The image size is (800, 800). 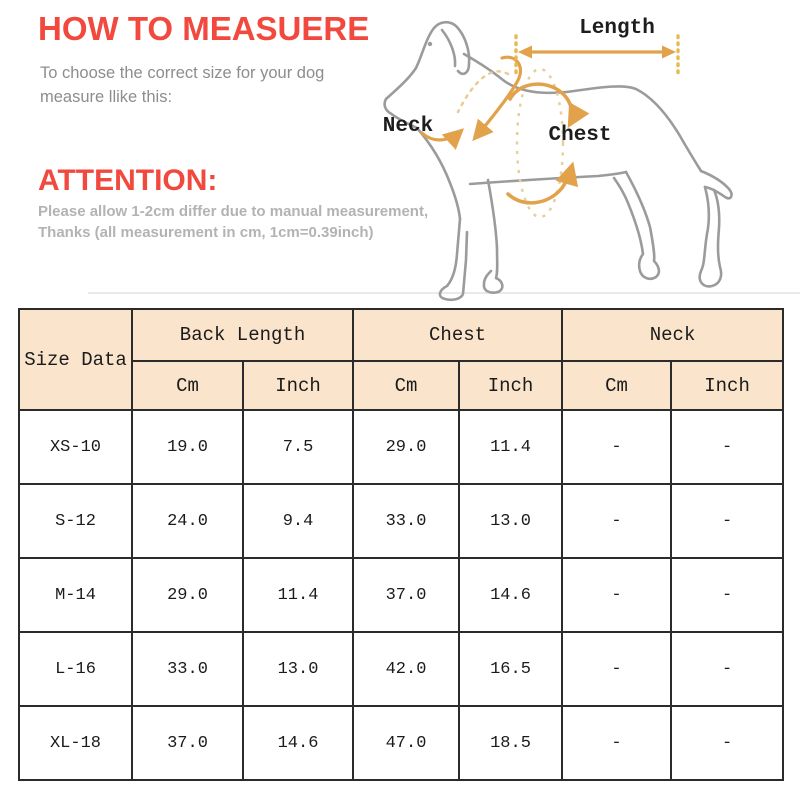 What do you see at coordinates (430, 44) in the screenshot?
I see `dog-eye` at bounding box center [430, 44].